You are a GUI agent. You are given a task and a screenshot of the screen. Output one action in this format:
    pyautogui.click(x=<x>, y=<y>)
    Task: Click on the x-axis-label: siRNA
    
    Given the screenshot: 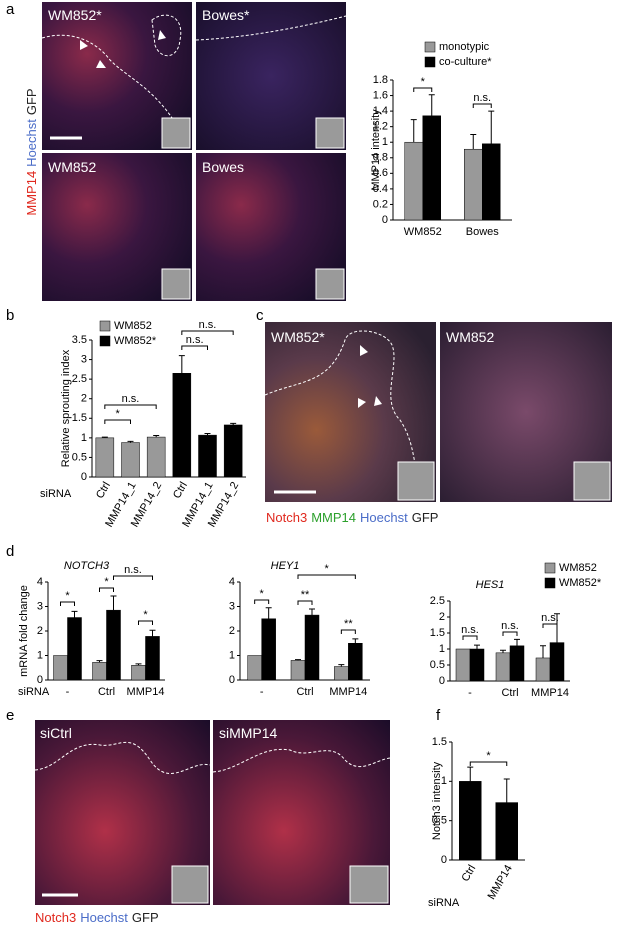 What is the action you would take?
    pyautogui.click(x=444, y=903)
    